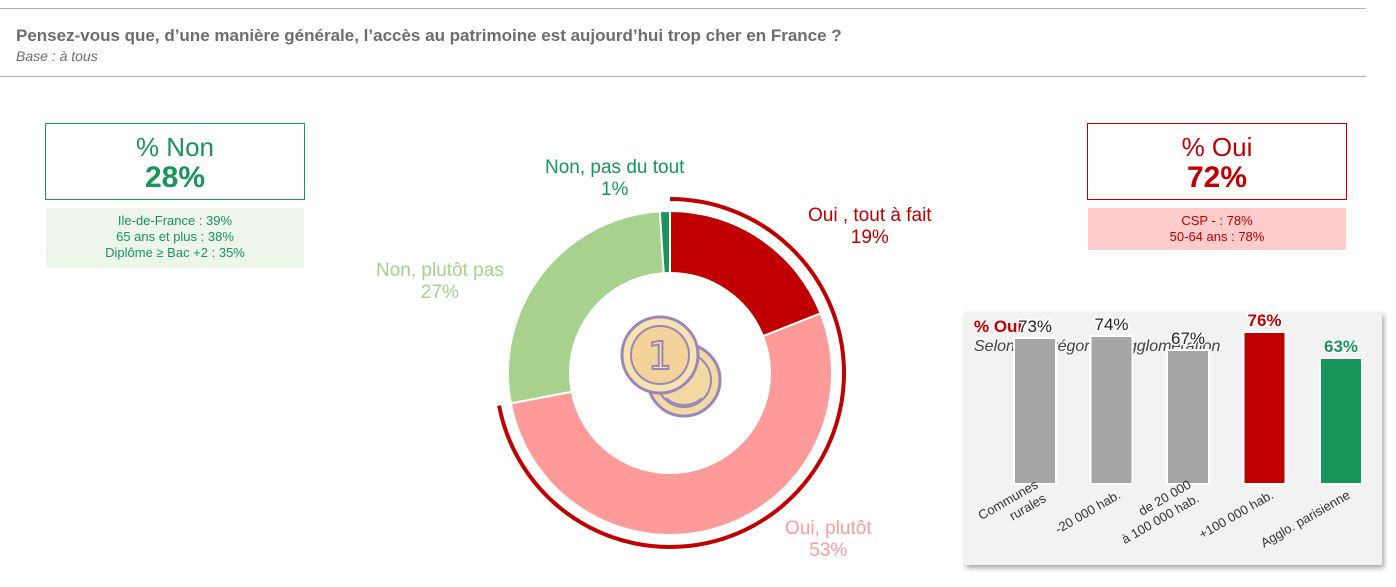  What do you see at coordinates (1111, 324) in the screenshot?
I see `bar-value-label: 74%` at bounding box center [1111, 324].